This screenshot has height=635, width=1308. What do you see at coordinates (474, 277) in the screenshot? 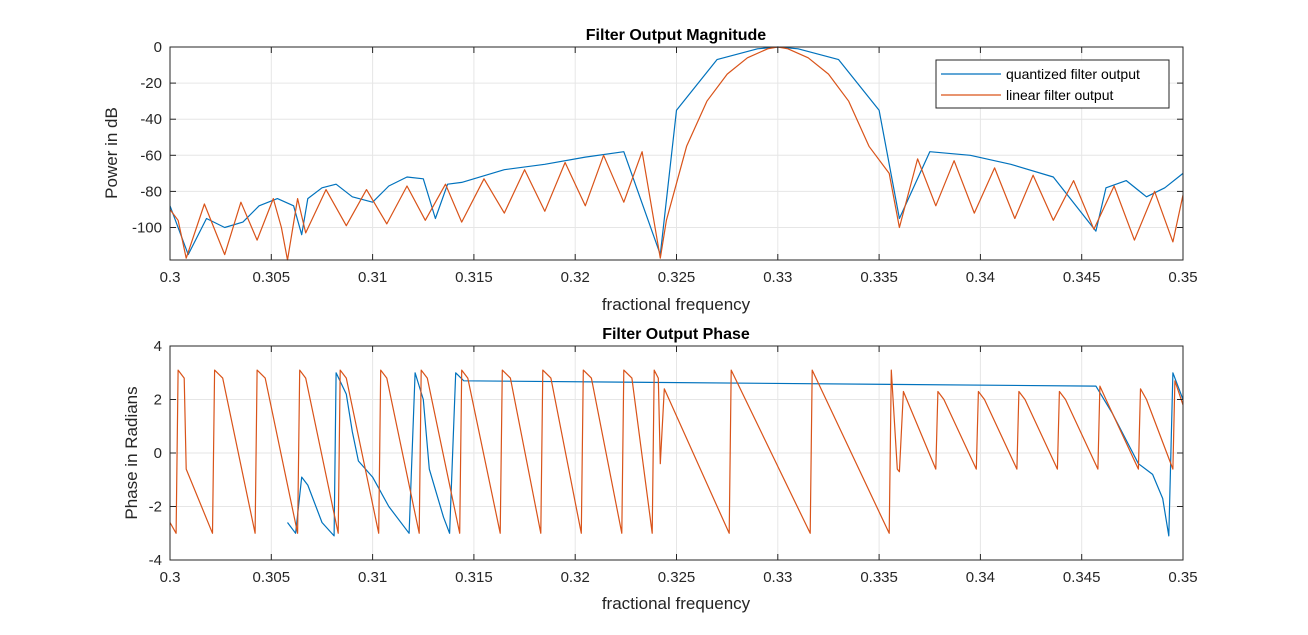
I see `magnitude-x-tick-label: 0.315` at bounding box center [474, 277].